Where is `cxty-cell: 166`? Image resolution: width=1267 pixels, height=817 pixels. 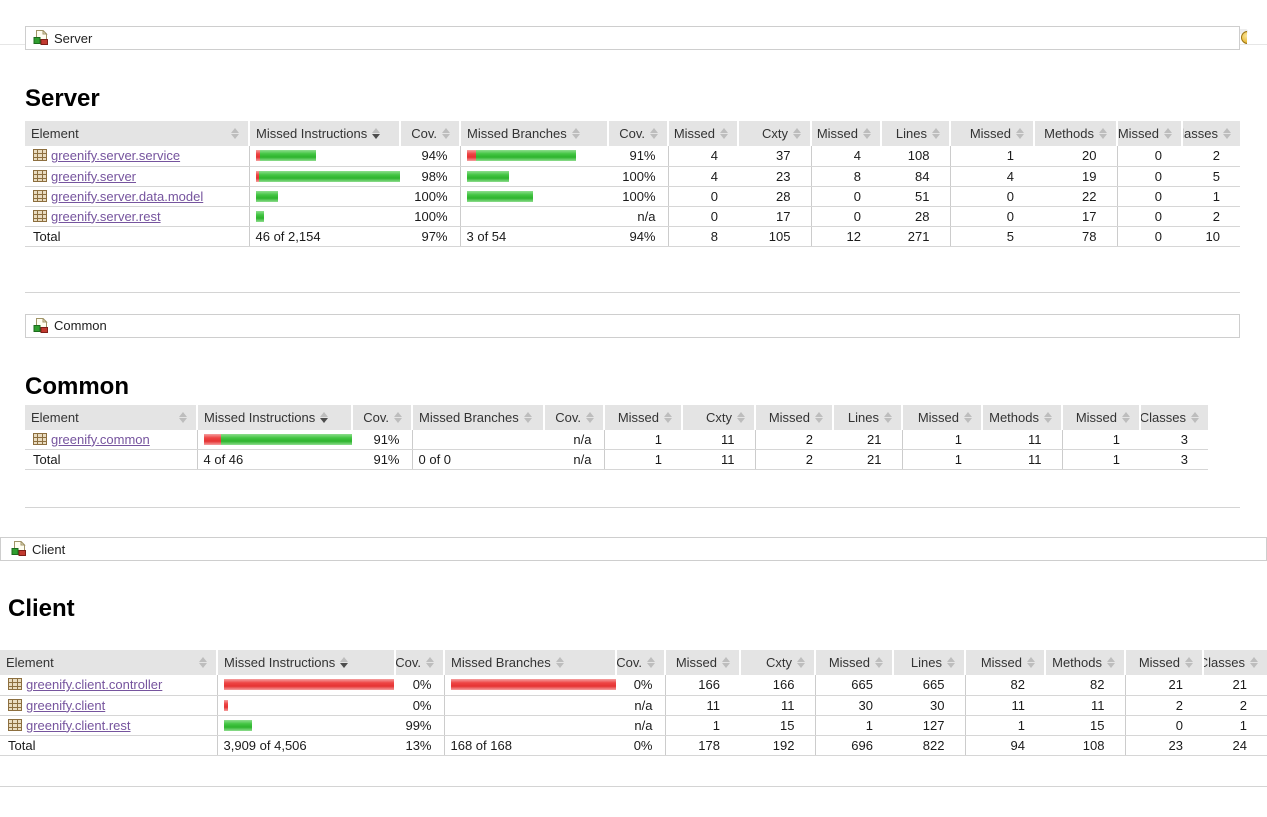 cxty-cell: 166 is located at coordinates (778, 685).